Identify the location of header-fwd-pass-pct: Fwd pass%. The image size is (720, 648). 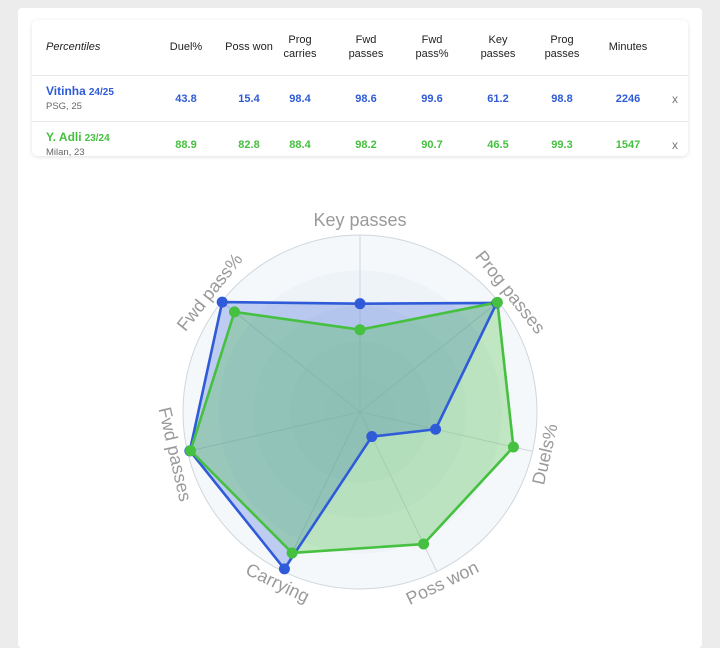
(432, 47).